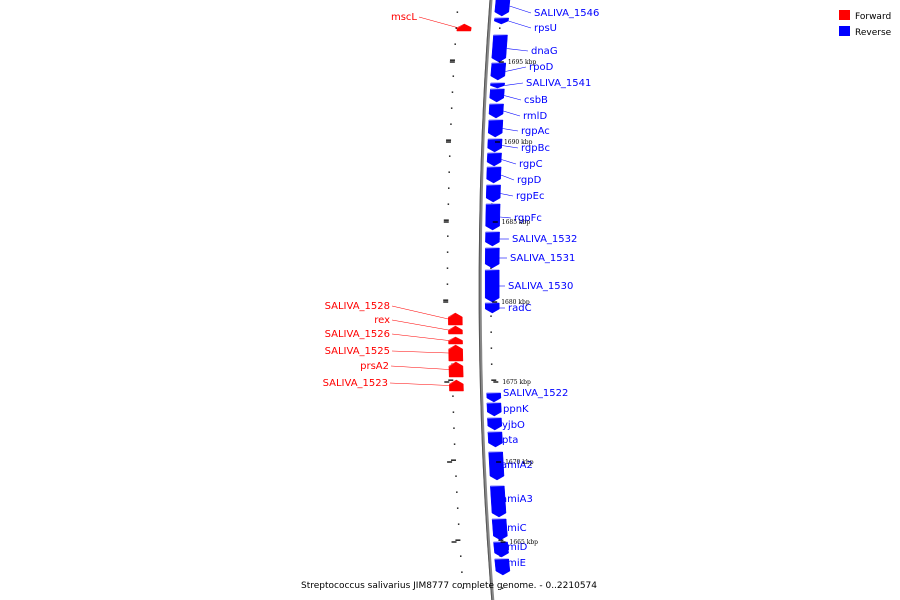 This screenshot has height=600, width=900. Describe the element at coordinates (865, 24) in the screenshot. I see `strand-legend: Forward Reverse` at that location.